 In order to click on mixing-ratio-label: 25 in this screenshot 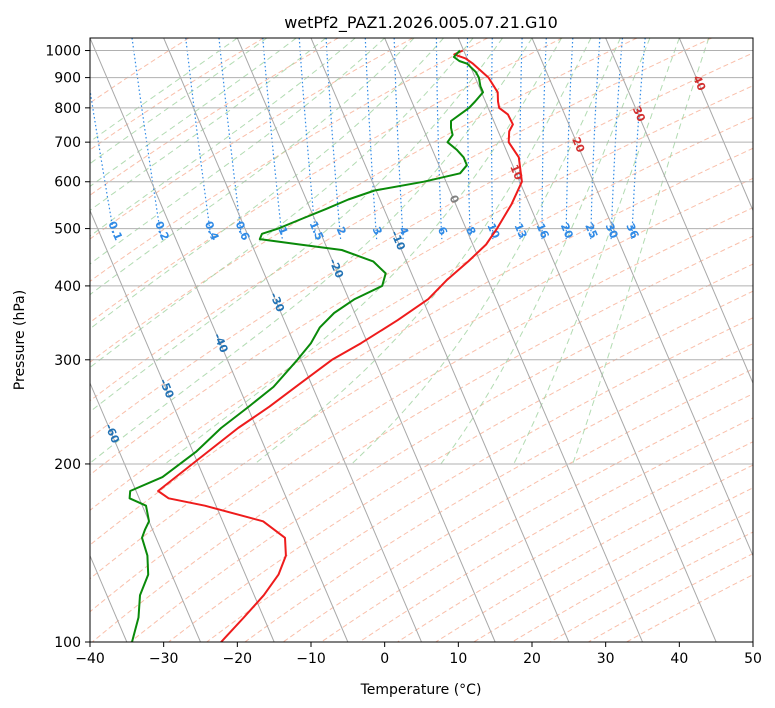, I will do `click(591, 230)`.